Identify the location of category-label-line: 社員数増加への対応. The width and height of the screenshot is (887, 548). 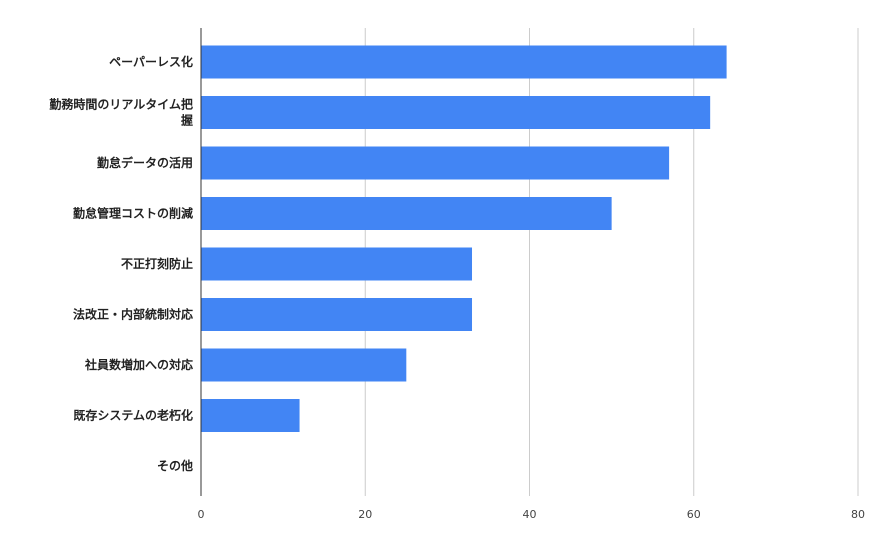
(138, 364).